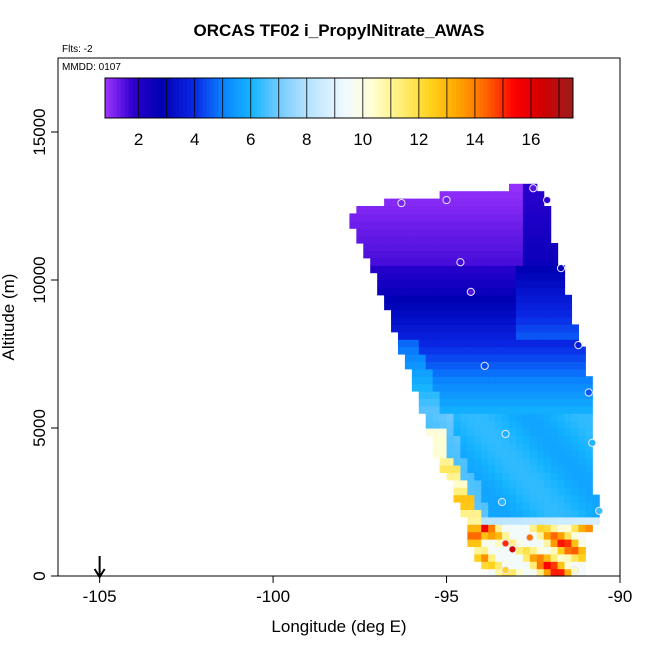  Describe the element at coordinates (138, 139) in the screenshot. I see `colorbar-tick-label: 2` at that location.